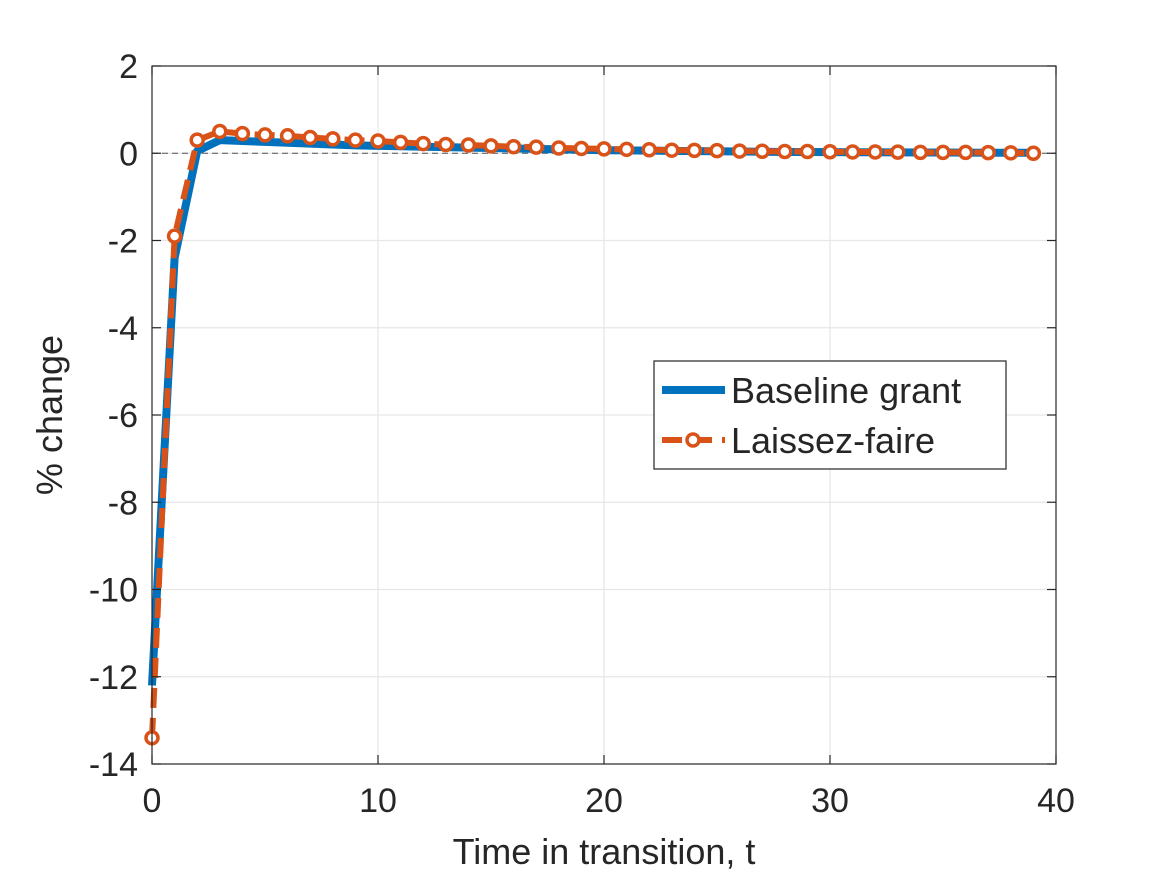  What do you see at coordinates (123, 416) in the screenshot?
I see `y-tick-label: -6` at bounding box center [123, 416].